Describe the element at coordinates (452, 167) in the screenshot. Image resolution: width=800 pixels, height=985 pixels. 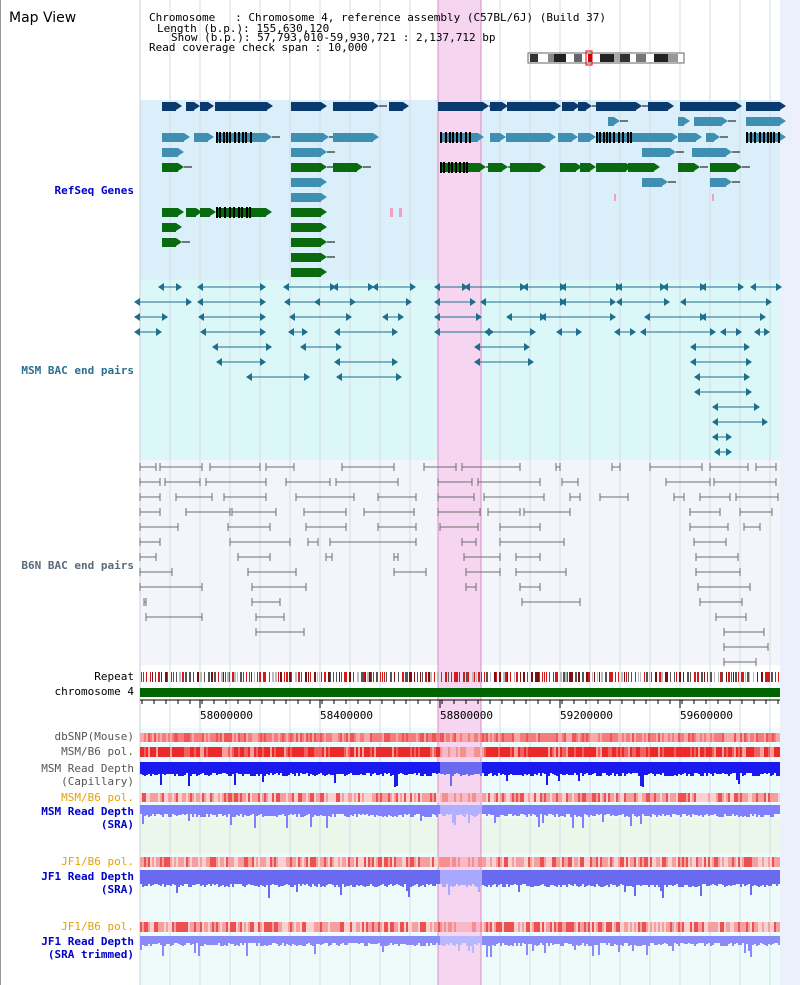
I see `refseq-exon` at that location.